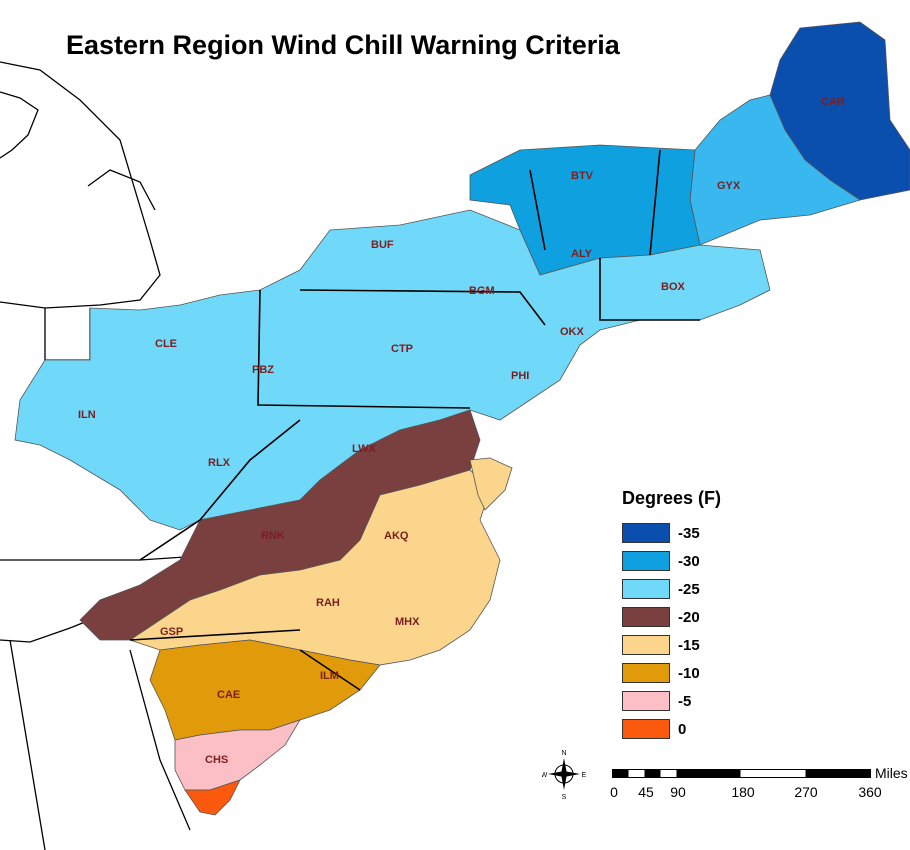  I want to click on legend-item: -30, so click(697, 561).